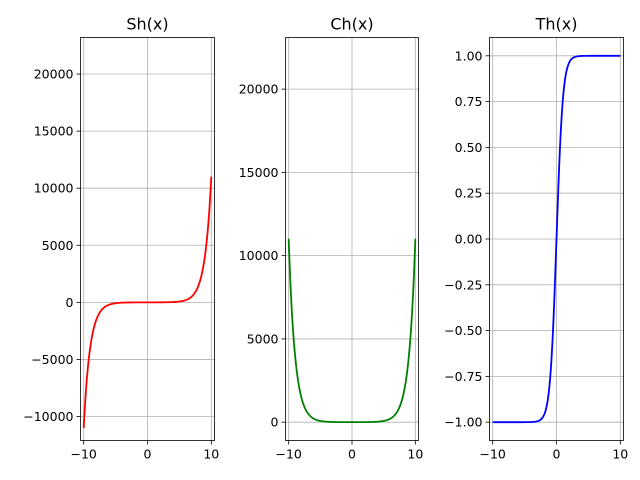 This screenshot has height=480, width=640. Describe the element at coordinates (469, 193) in the screenshot. I see `y-tick-label: 0.25` at that location.